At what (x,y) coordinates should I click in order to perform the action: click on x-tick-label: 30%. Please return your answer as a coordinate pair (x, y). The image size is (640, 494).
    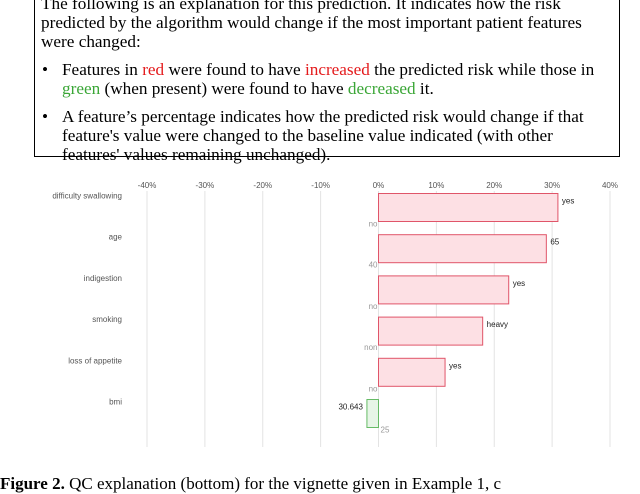
    Looking at the image, I should click on (552, 185).